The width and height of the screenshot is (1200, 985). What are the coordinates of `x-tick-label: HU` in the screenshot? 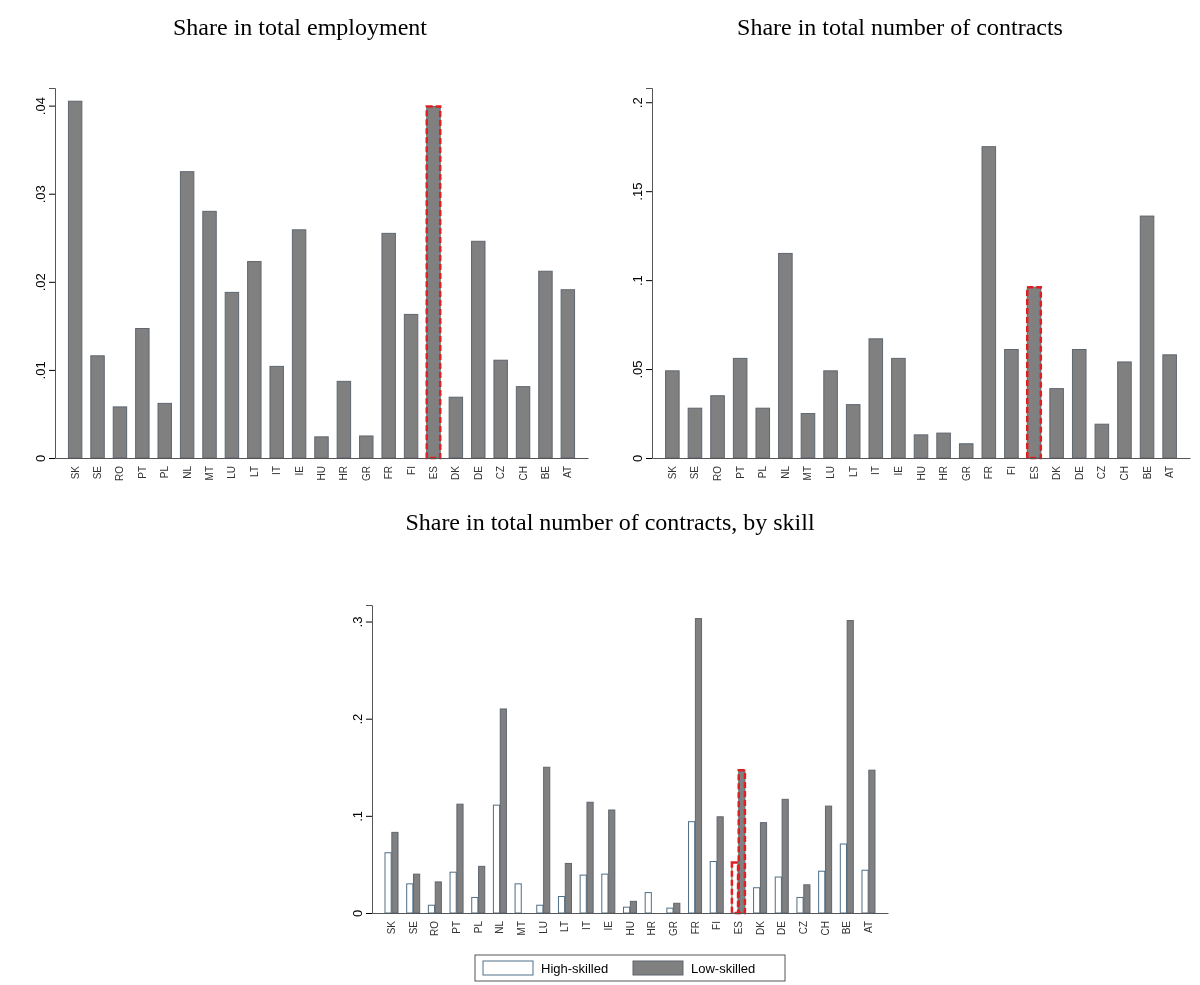 It's located at (630, 928).